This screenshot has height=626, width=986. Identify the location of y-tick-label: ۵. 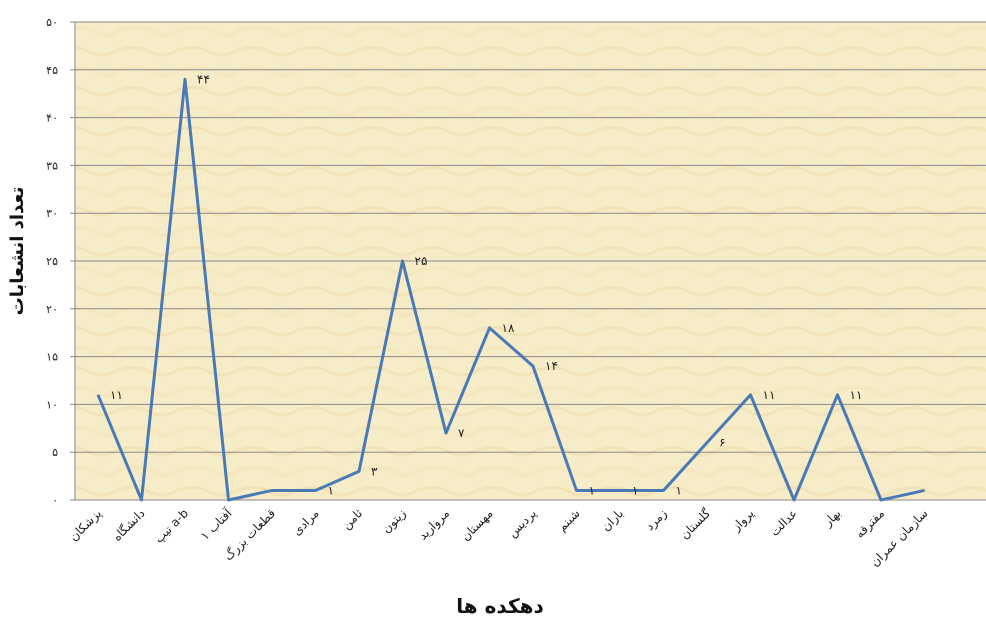
(55, 452).